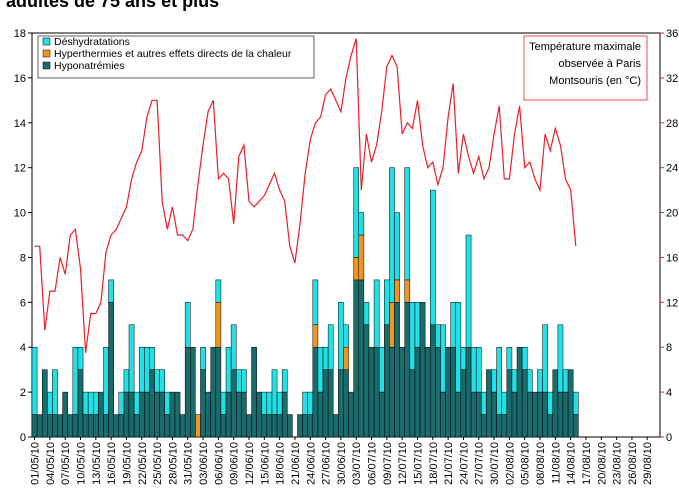 This screenshot has width=679, height=502. I want to click on x-tick-label: 18/06/10, so click(281, 463).